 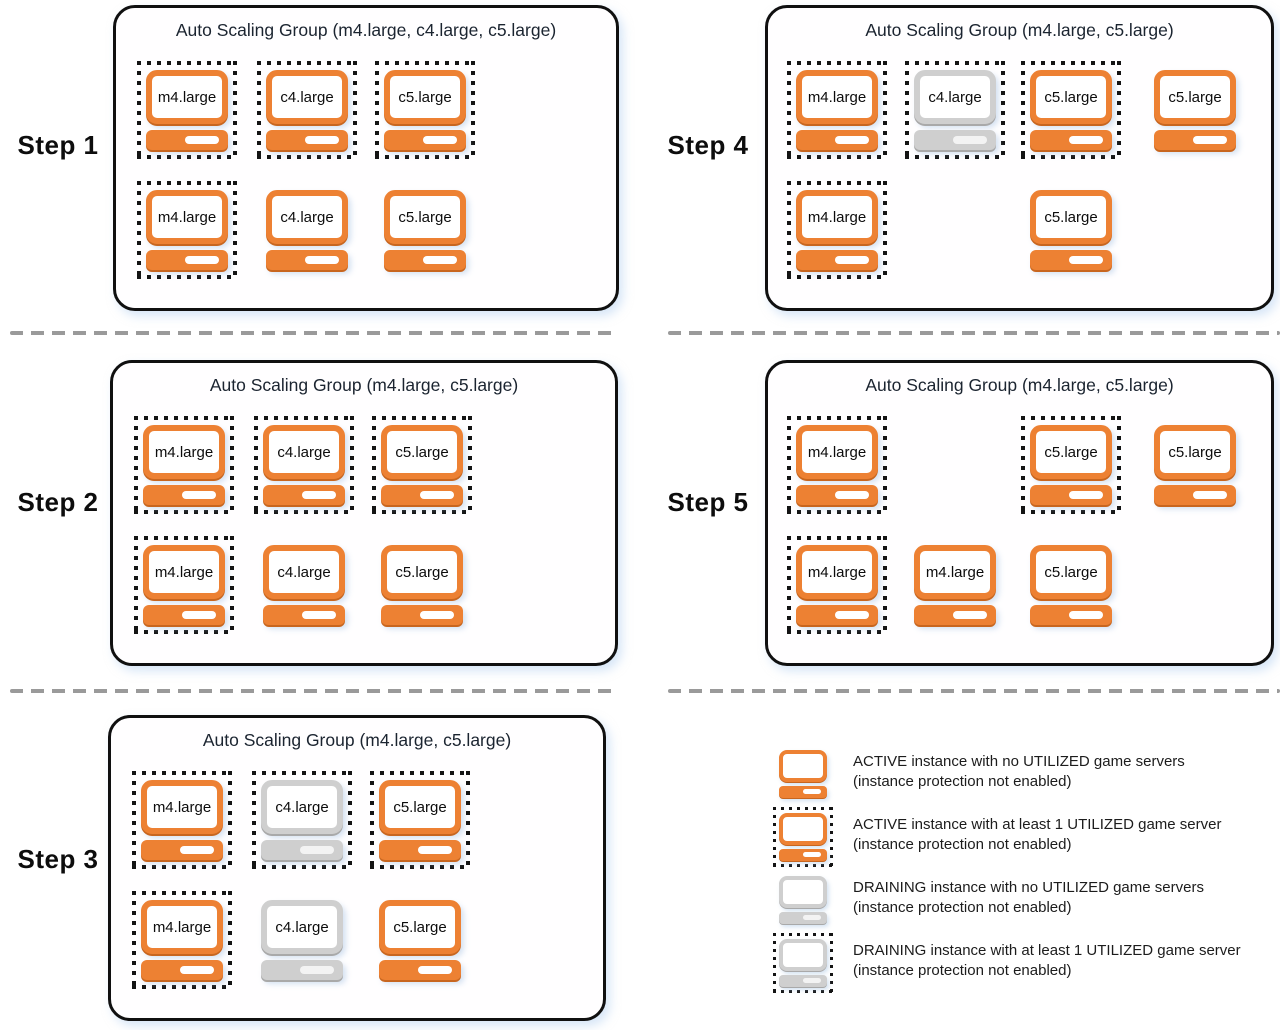 I want to click on step-1-label: Step 1, so click(x=58, y=145).